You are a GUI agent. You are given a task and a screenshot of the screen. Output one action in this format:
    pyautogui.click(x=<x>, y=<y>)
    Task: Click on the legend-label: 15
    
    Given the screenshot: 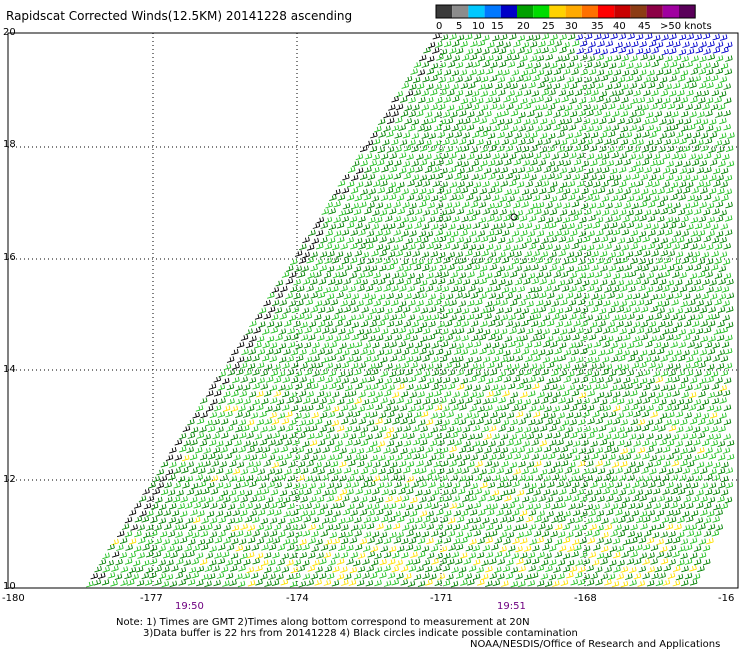 What is the action you would take?
    pyautogui.click(x=497, y=26)
    